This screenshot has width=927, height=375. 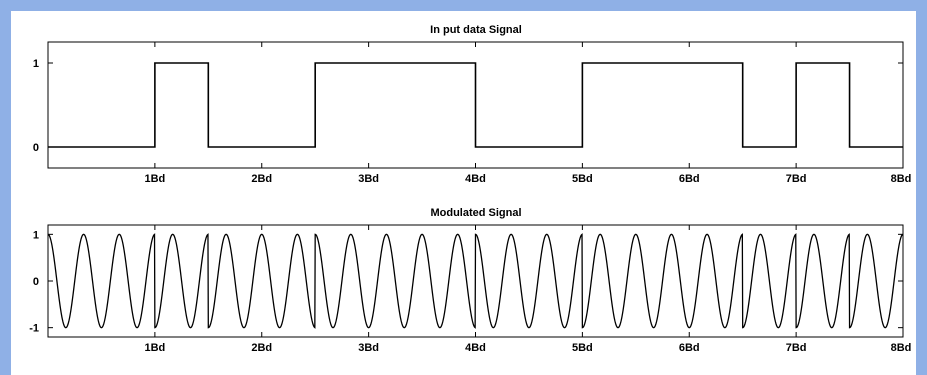 I want to click on frame-left-border, so click(x=5, y=187).